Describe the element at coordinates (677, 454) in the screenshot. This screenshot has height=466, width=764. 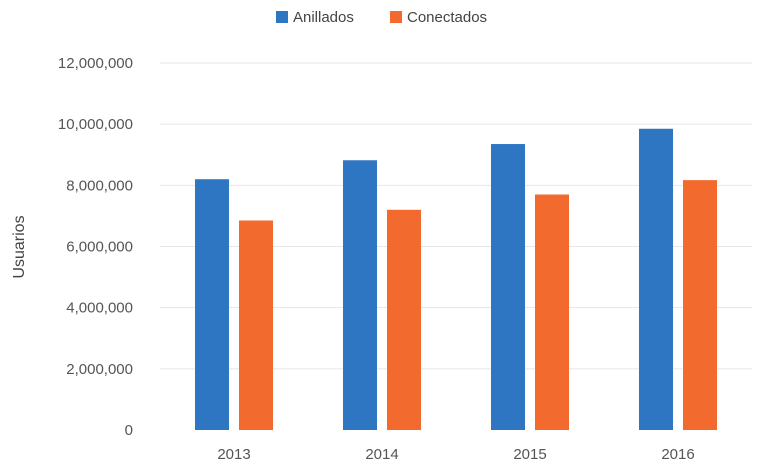
I see `x-tick-label: 2016` at that location.